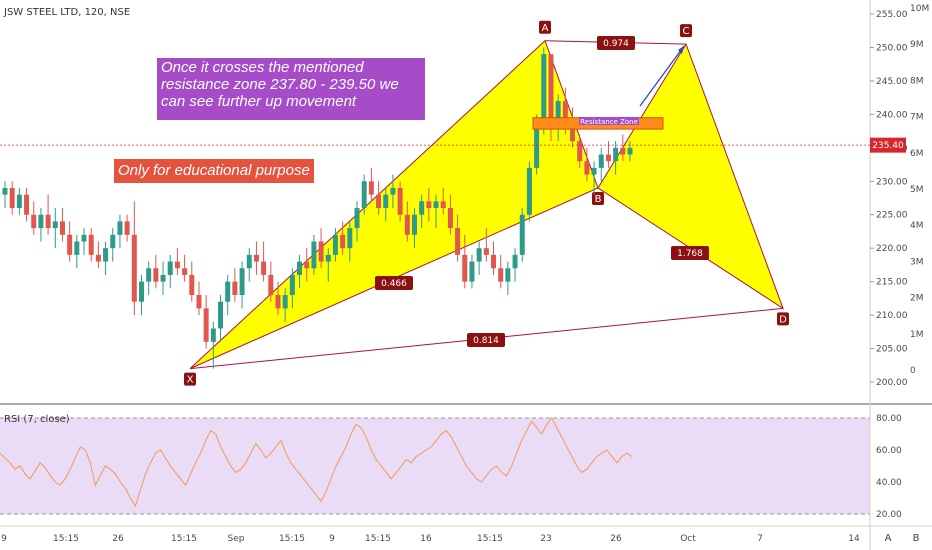 Image resolution: width=932 pixels, height=550 pixels. Describe the element at coordinates (892, 15) in the screenshot. I see `price-tick-label: 255.00` at that location.